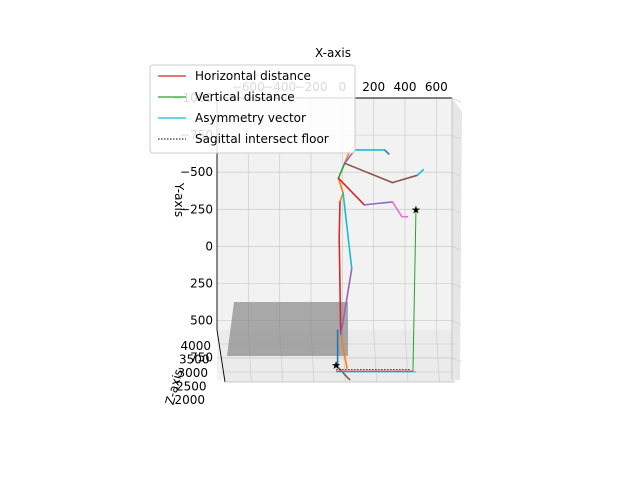 This screenshot has height=480, width=640. What do you see at coordinates (457, 239) in the screenshot?
I see `right-pane` at bounding box center [457, 239].